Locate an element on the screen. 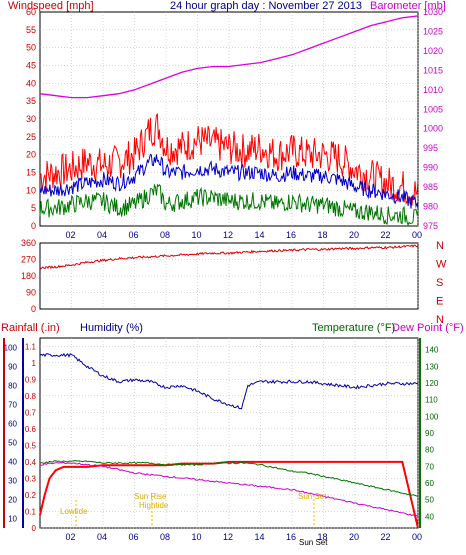 The height and width of the screenshot is (555, 466). wind-x-tick-label: 04 is located at coordinates (102, 235).